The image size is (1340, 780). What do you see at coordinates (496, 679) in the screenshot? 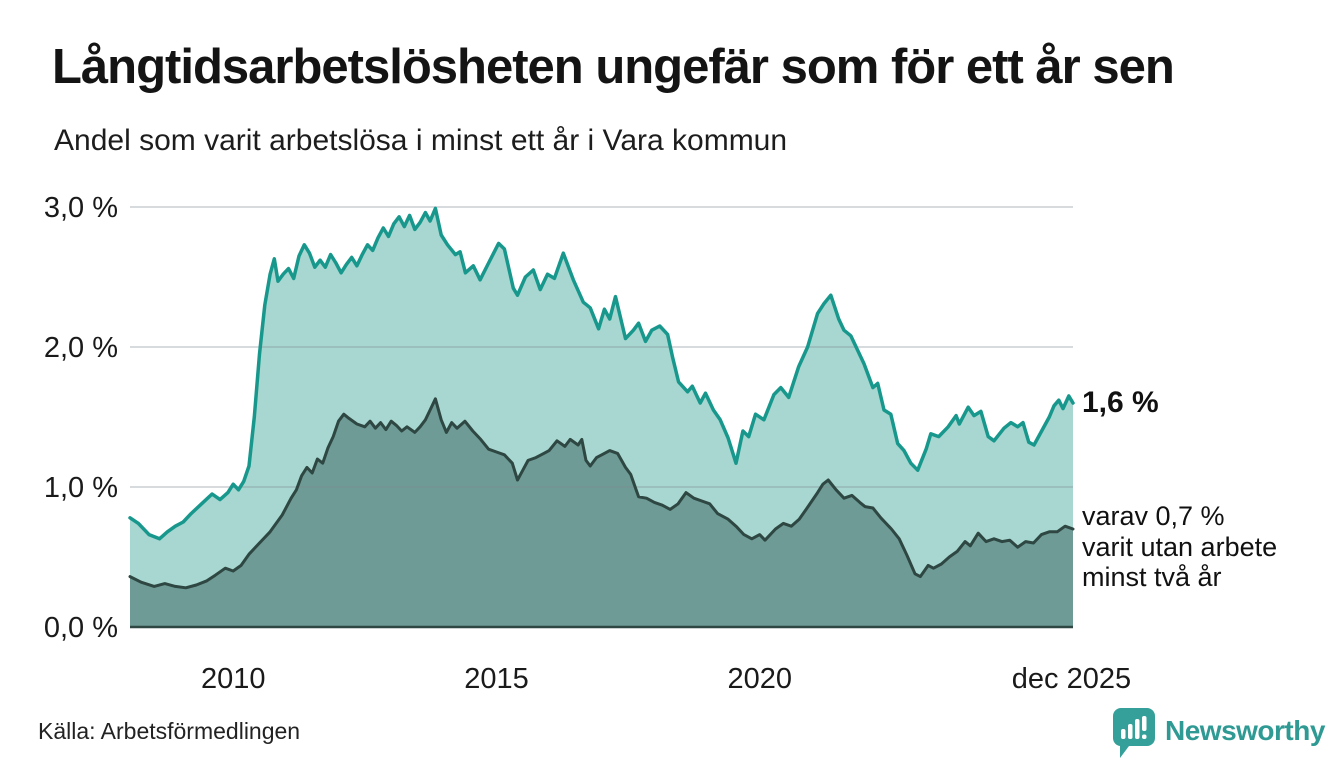
I see `x-tick-label-1: 2015` at bounding box center [496, 679].